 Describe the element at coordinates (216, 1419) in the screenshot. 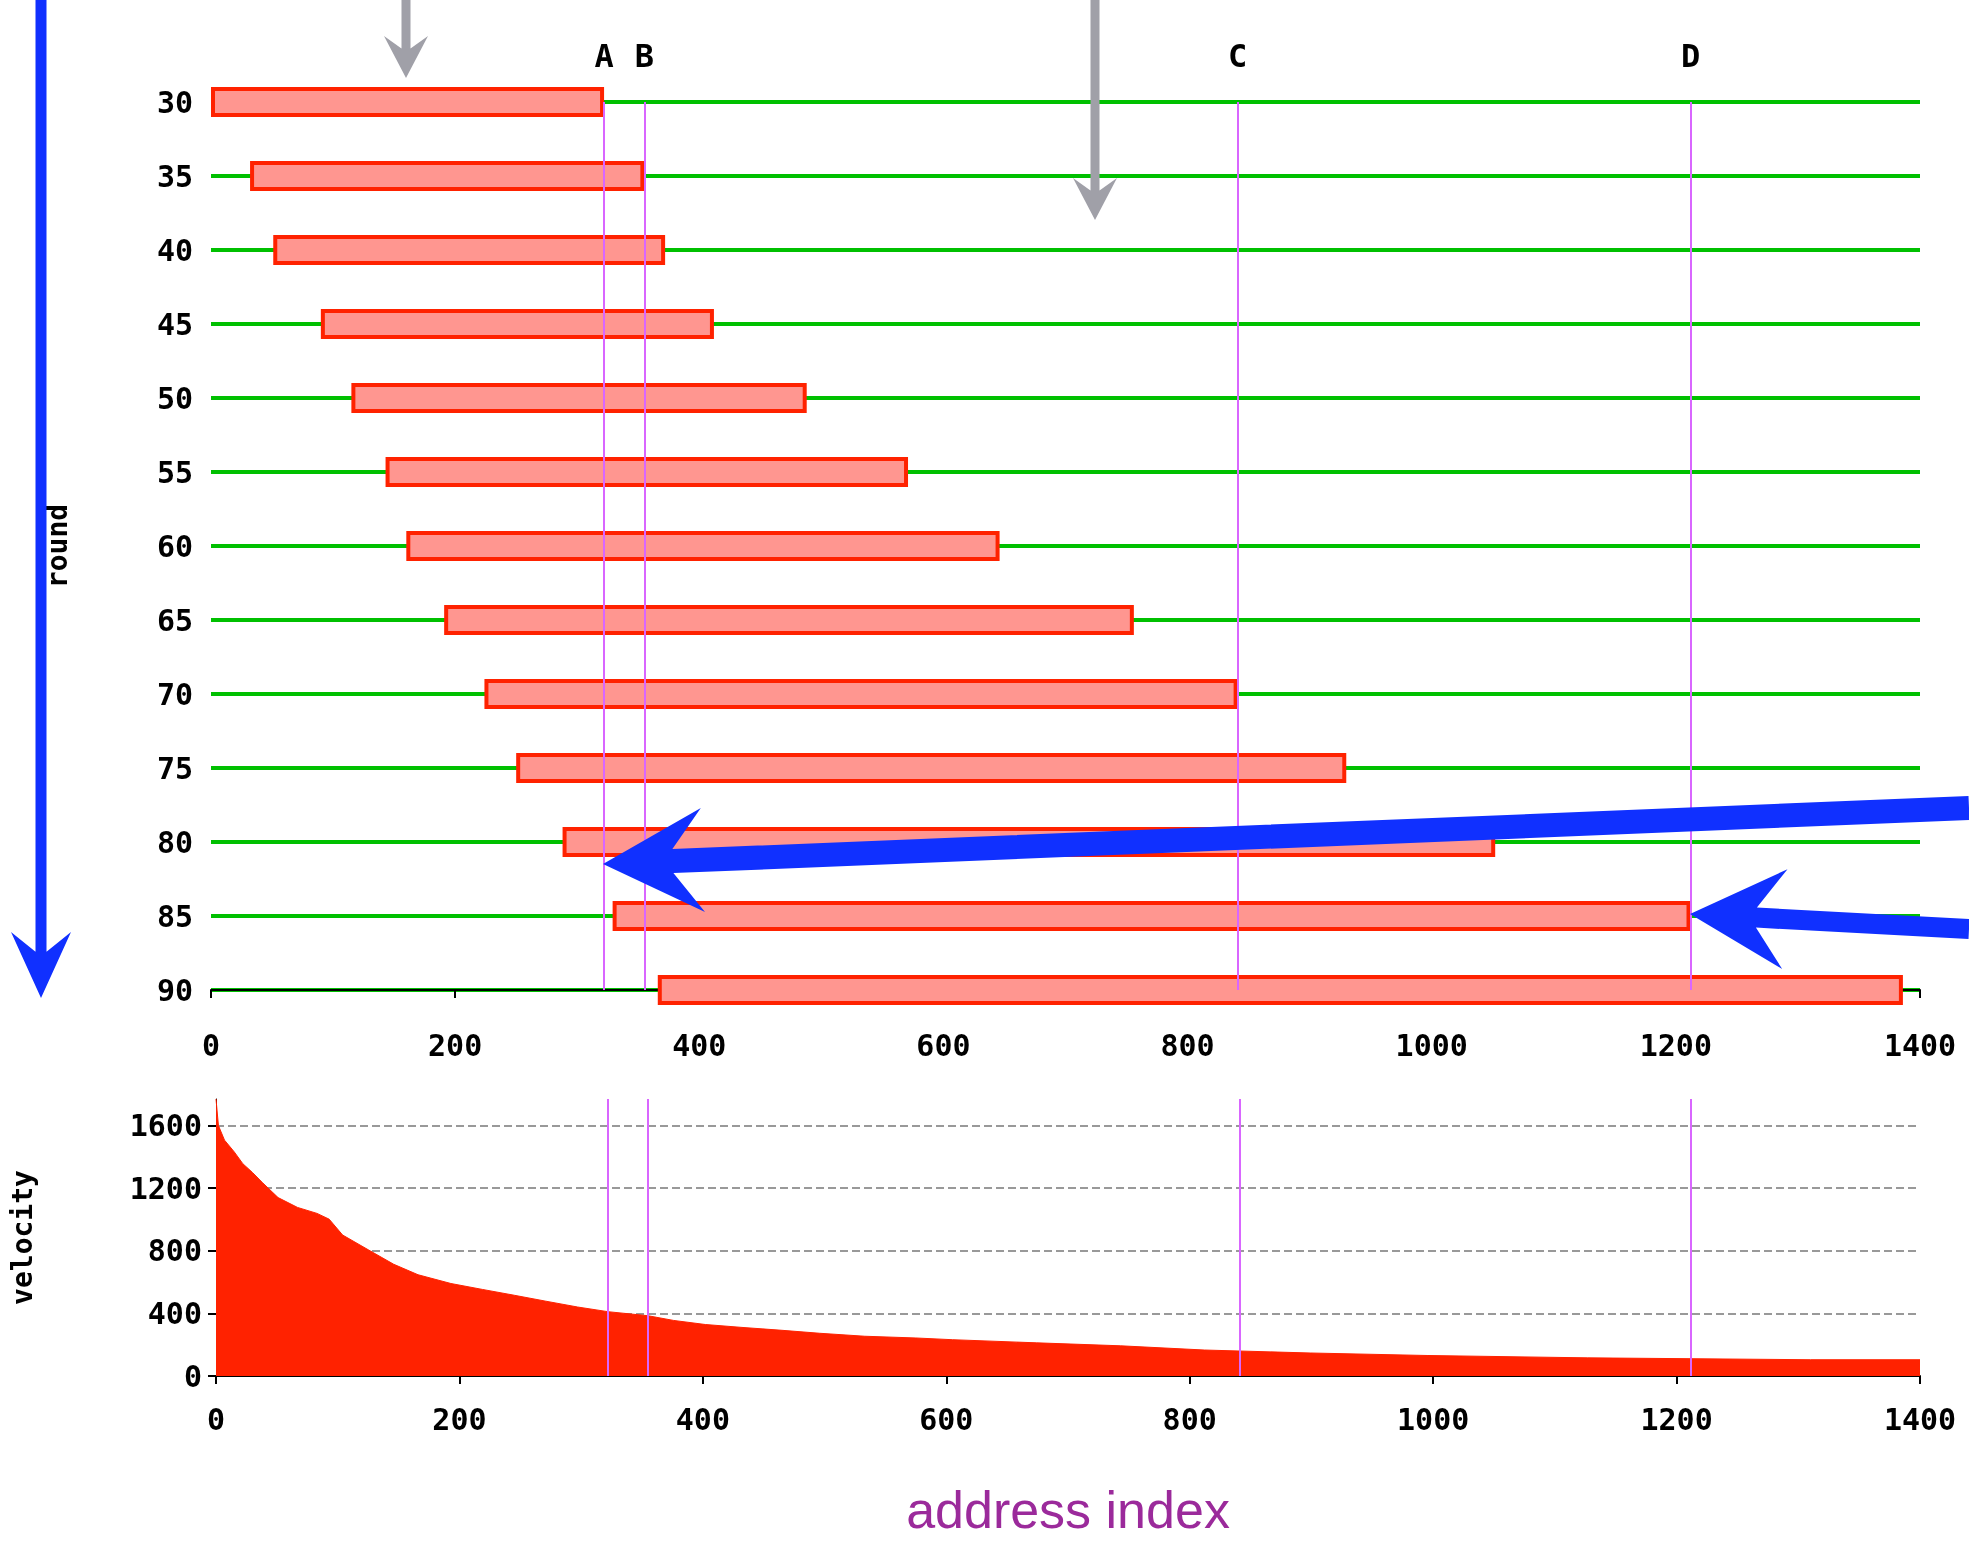

I see `x-tick-label: 0` at that location.